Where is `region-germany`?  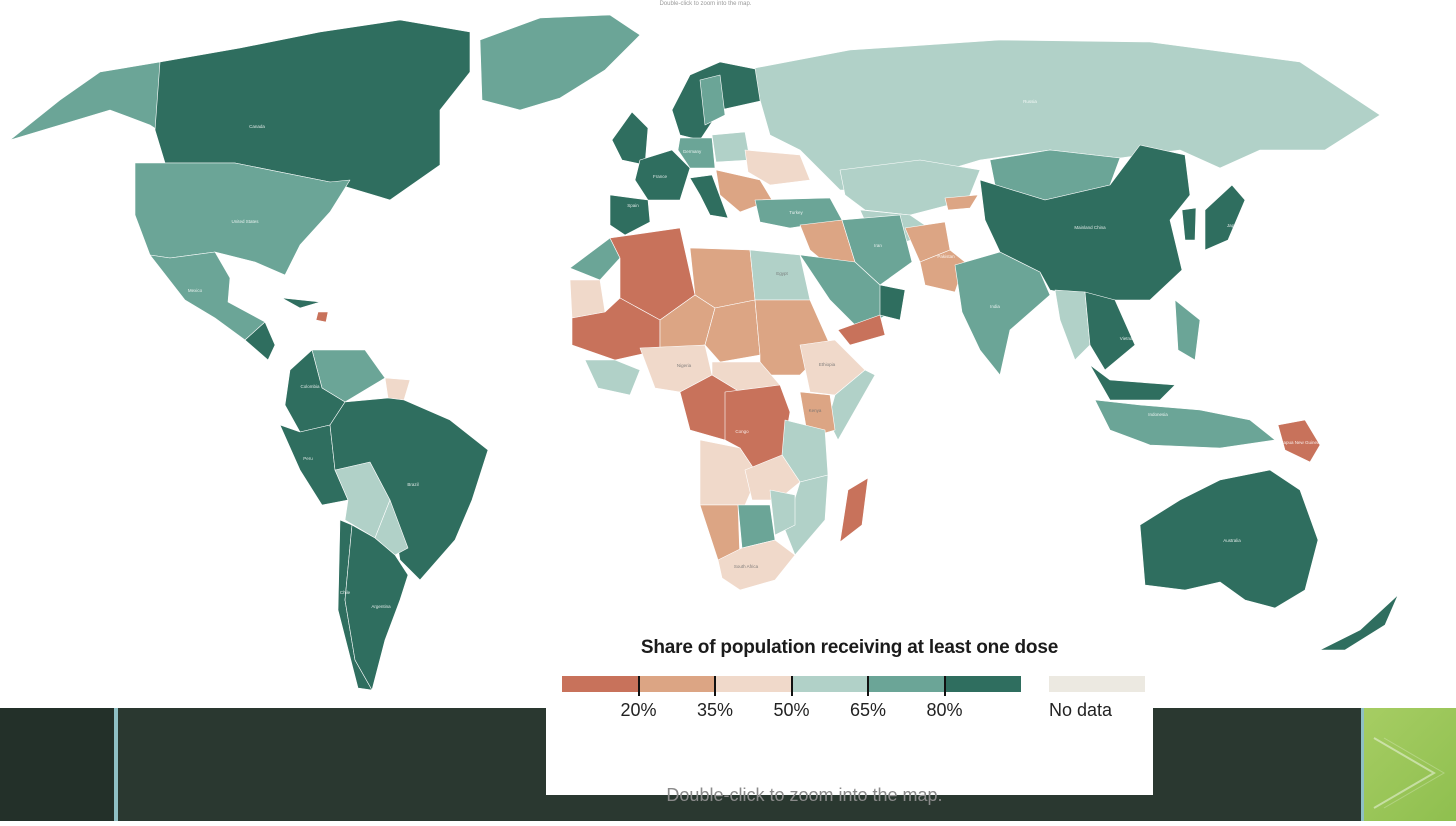
region-germany is located at coordinates (696, 153).